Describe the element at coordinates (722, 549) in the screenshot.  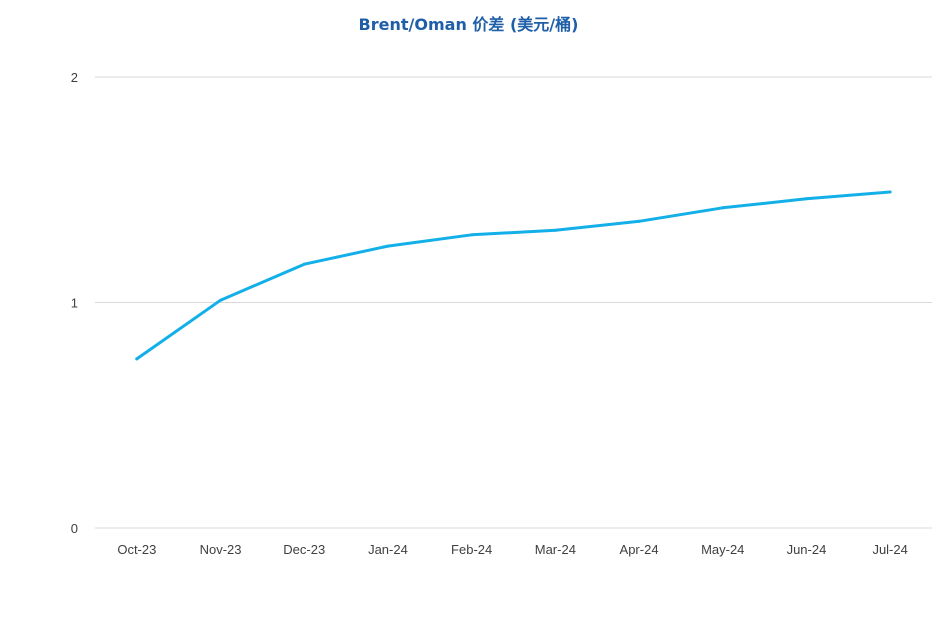
I see `x-tick-label: May-24` at that location.